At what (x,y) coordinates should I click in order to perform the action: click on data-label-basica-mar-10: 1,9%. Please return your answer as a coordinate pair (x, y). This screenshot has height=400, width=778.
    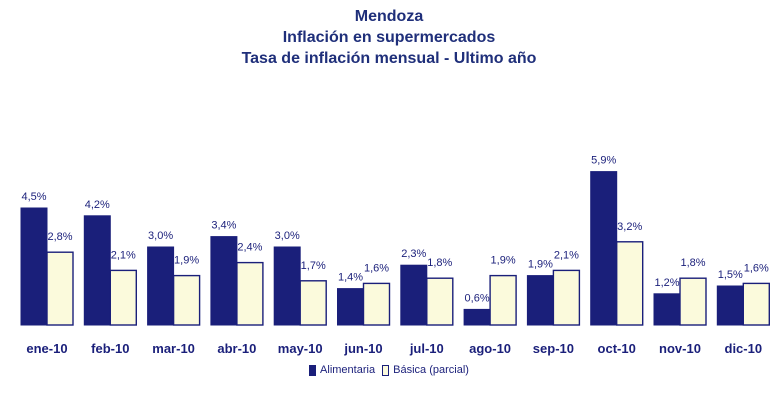
    Looking at the image, I should click on (186, 261).